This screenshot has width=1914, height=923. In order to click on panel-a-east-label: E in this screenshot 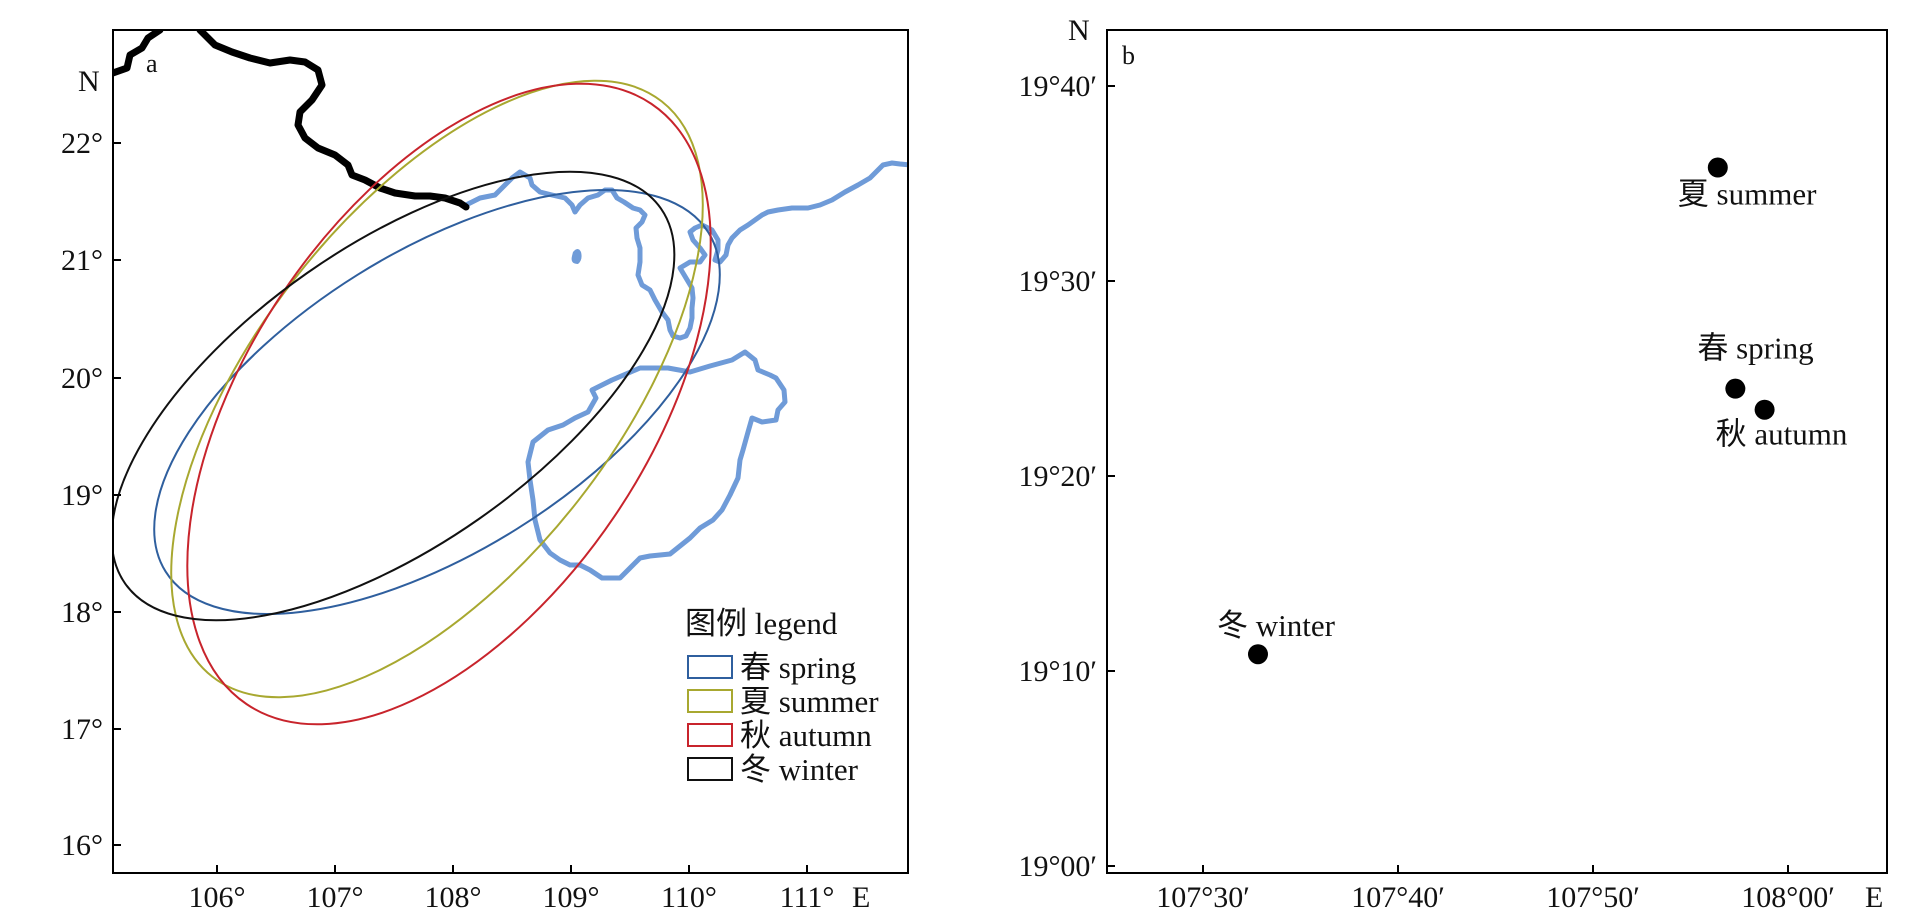, I will do `click(861, 897)`.